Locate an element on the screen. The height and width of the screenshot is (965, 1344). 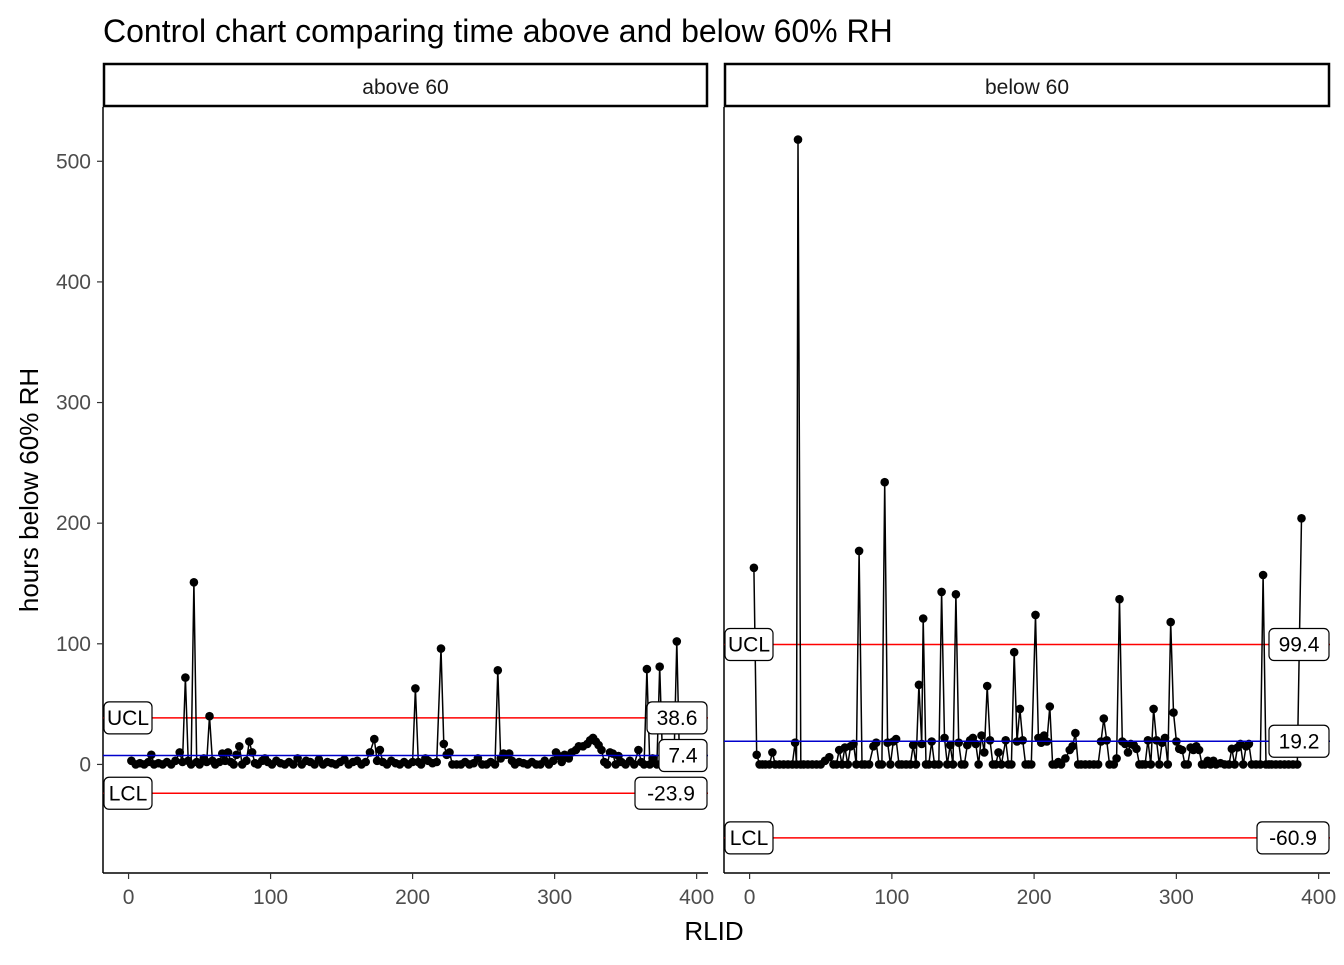
center-value-label: 7.4 is located at coordinates (683, 756).